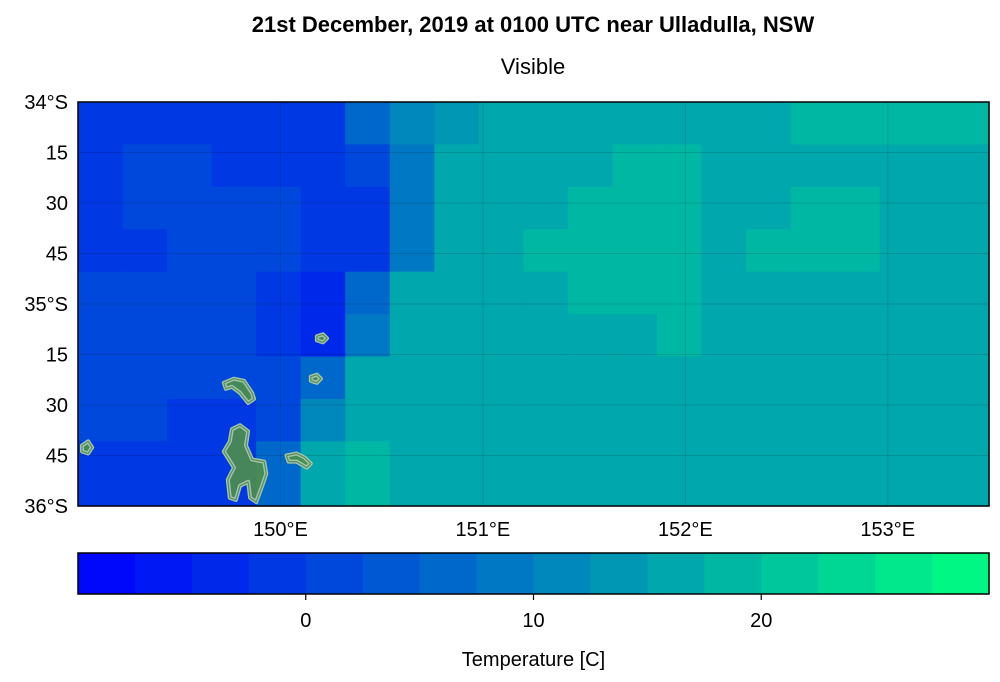  What do you see at coordinates (57, 204) in the screenshot?
I see `y-tick-label: 30` at bounding box center [57, 204].